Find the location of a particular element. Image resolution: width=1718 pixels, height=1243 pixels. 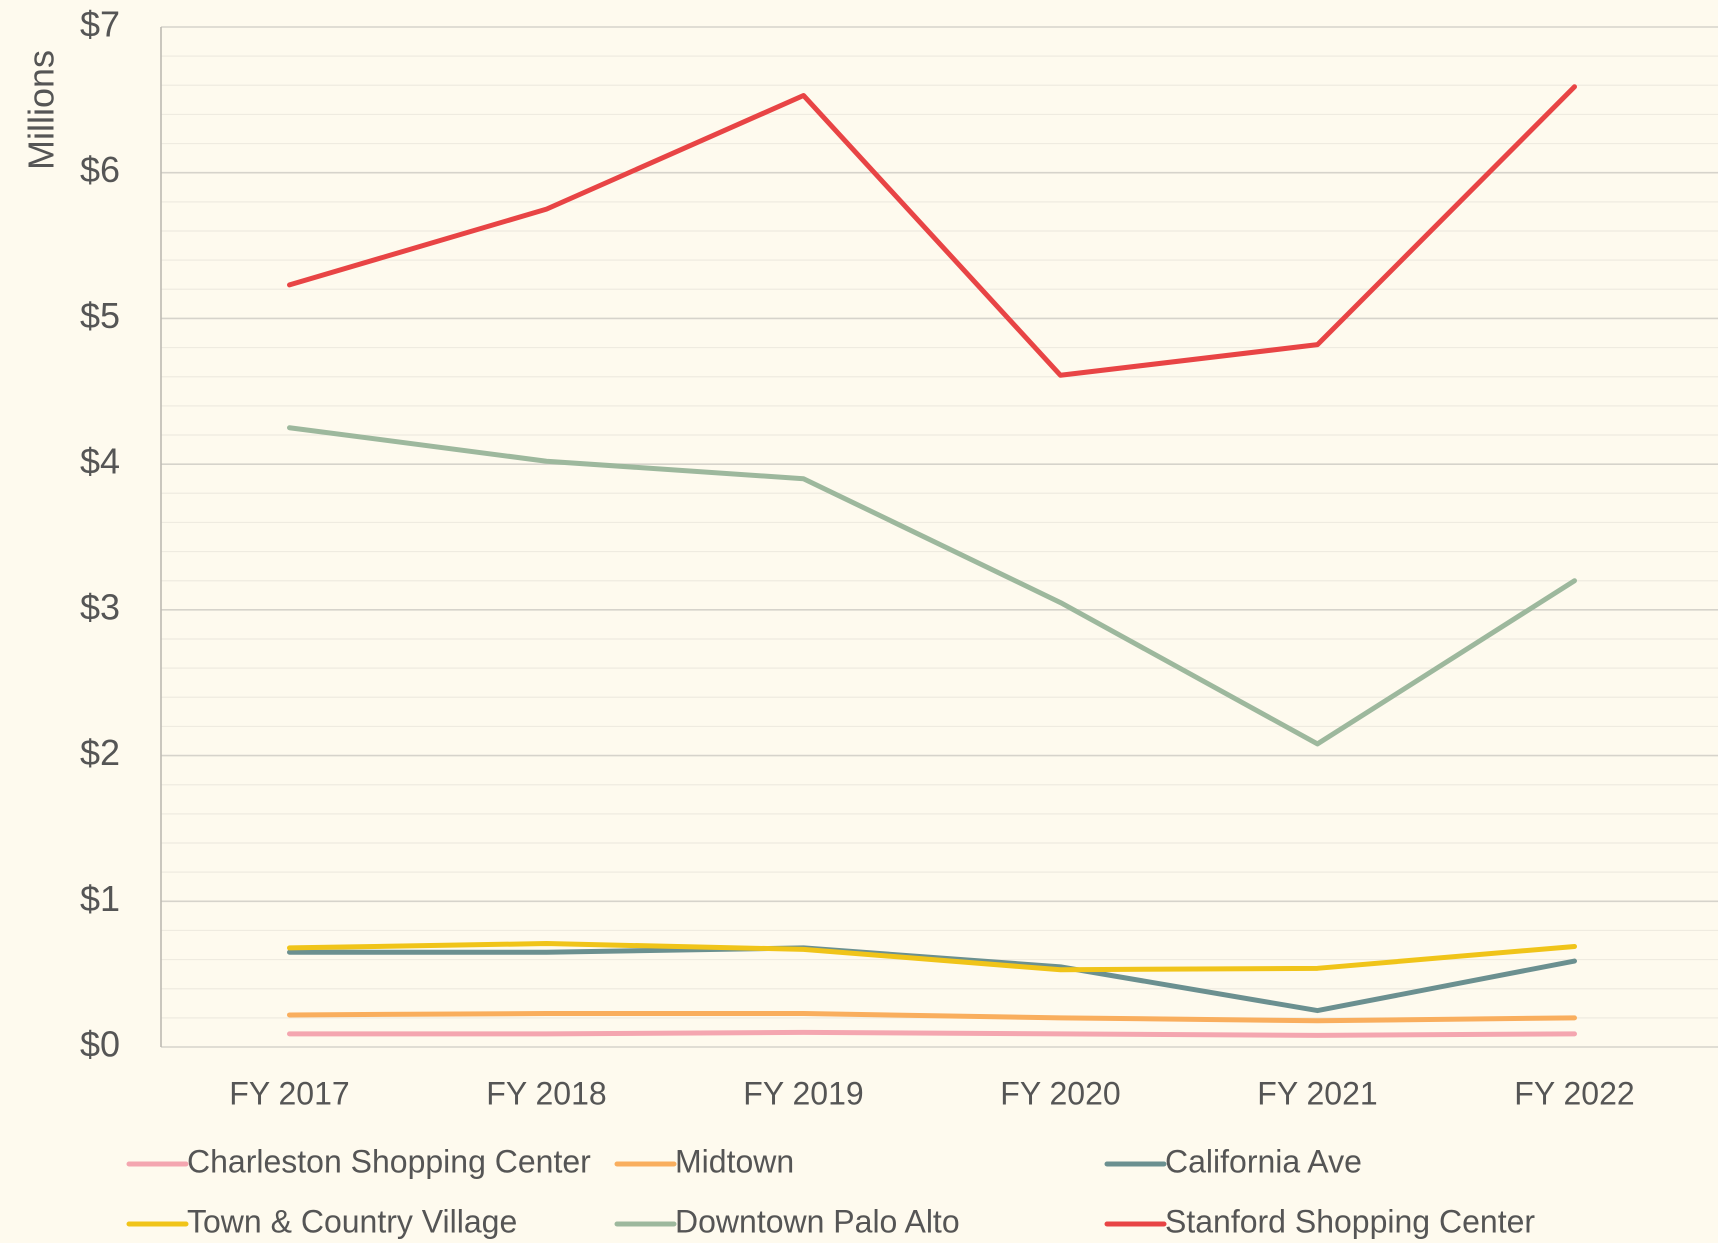

y-tick-label: $3 is located at coordinates (100, 606).